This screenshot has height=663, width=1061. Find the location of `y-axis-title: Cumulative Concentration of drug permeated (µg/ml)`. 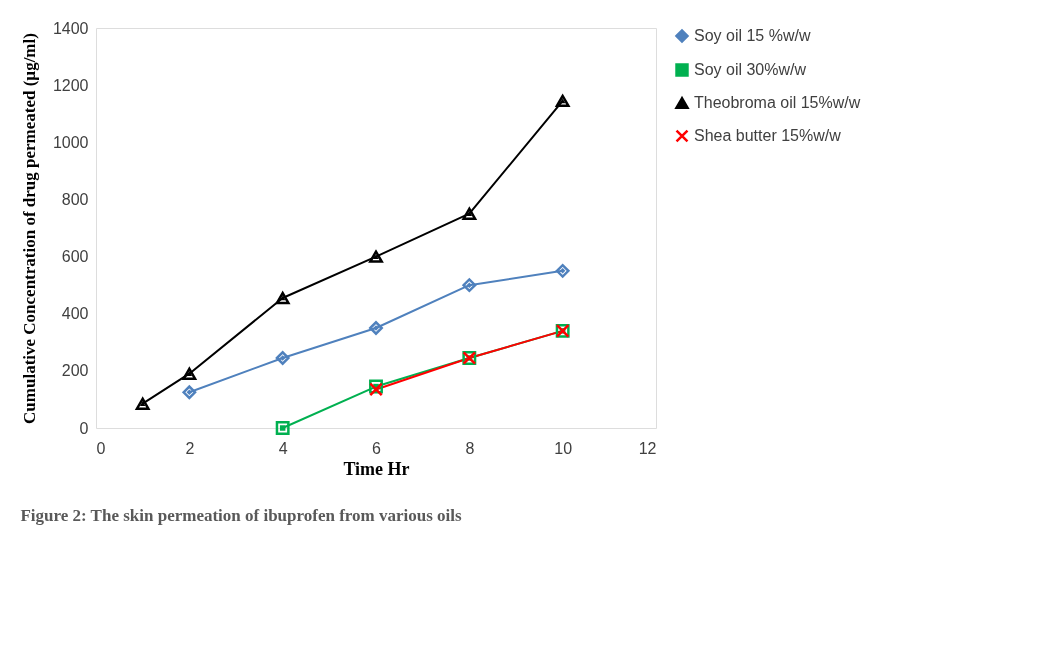

y-axis-title: Cumulative Concentration of drug permeated (µg/ml) is located at coordinates (29, 228).